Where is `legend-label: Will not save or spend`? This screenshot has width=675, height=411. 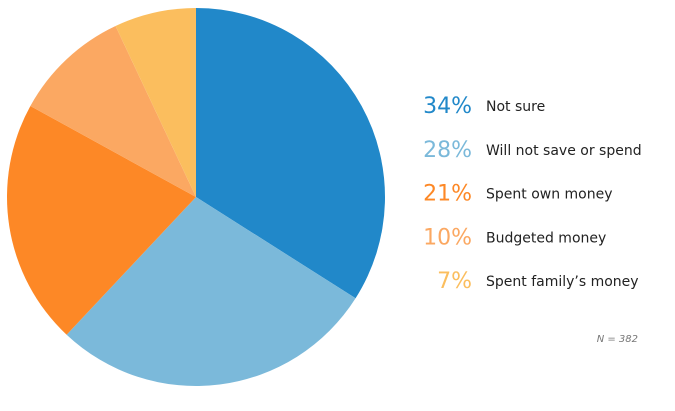 legend-label: Will not save or spend is located at coordinates (564, 151).